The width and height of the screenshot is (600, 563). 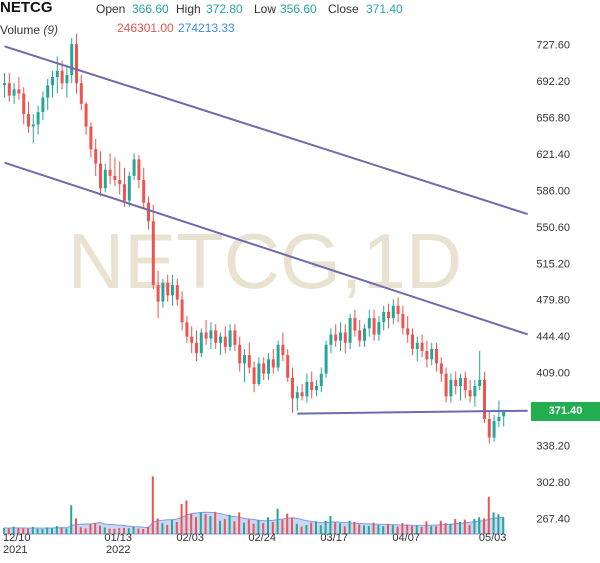 I want to click on y-tick-label: 338.20, so click(x=553, y=447).